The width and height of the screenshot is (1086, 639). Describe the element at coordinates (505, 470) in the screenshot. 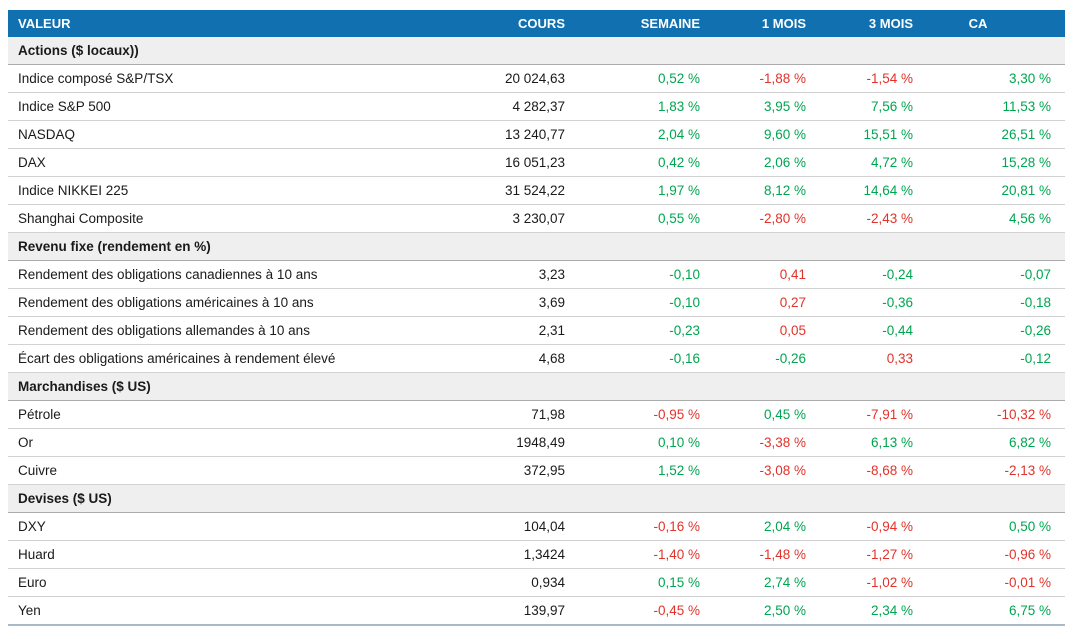

I see `cours-cell: 372,95` at that location.